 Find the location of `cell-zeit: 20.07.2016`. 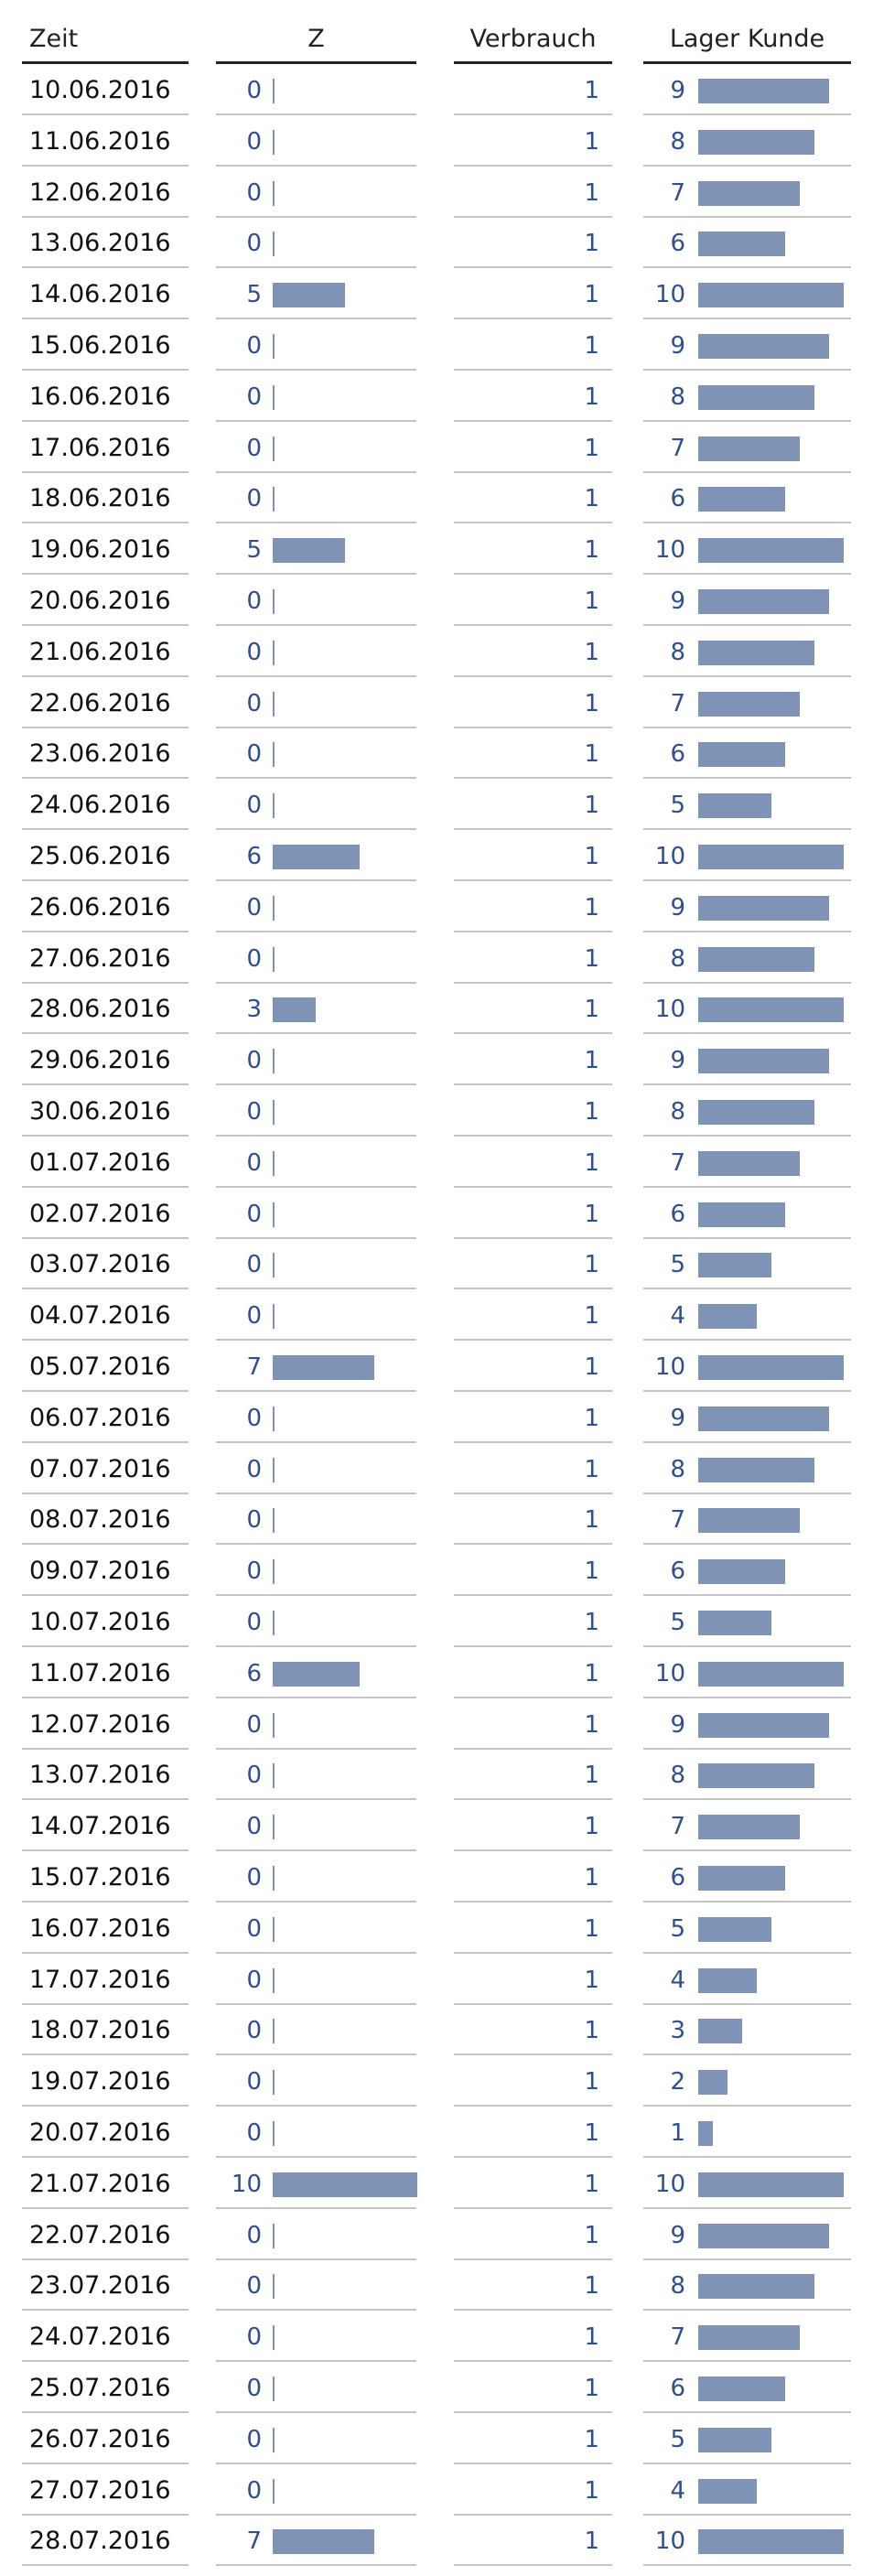

cell-zeit: 20.07.2016 is located at coordinates (105, 2133).